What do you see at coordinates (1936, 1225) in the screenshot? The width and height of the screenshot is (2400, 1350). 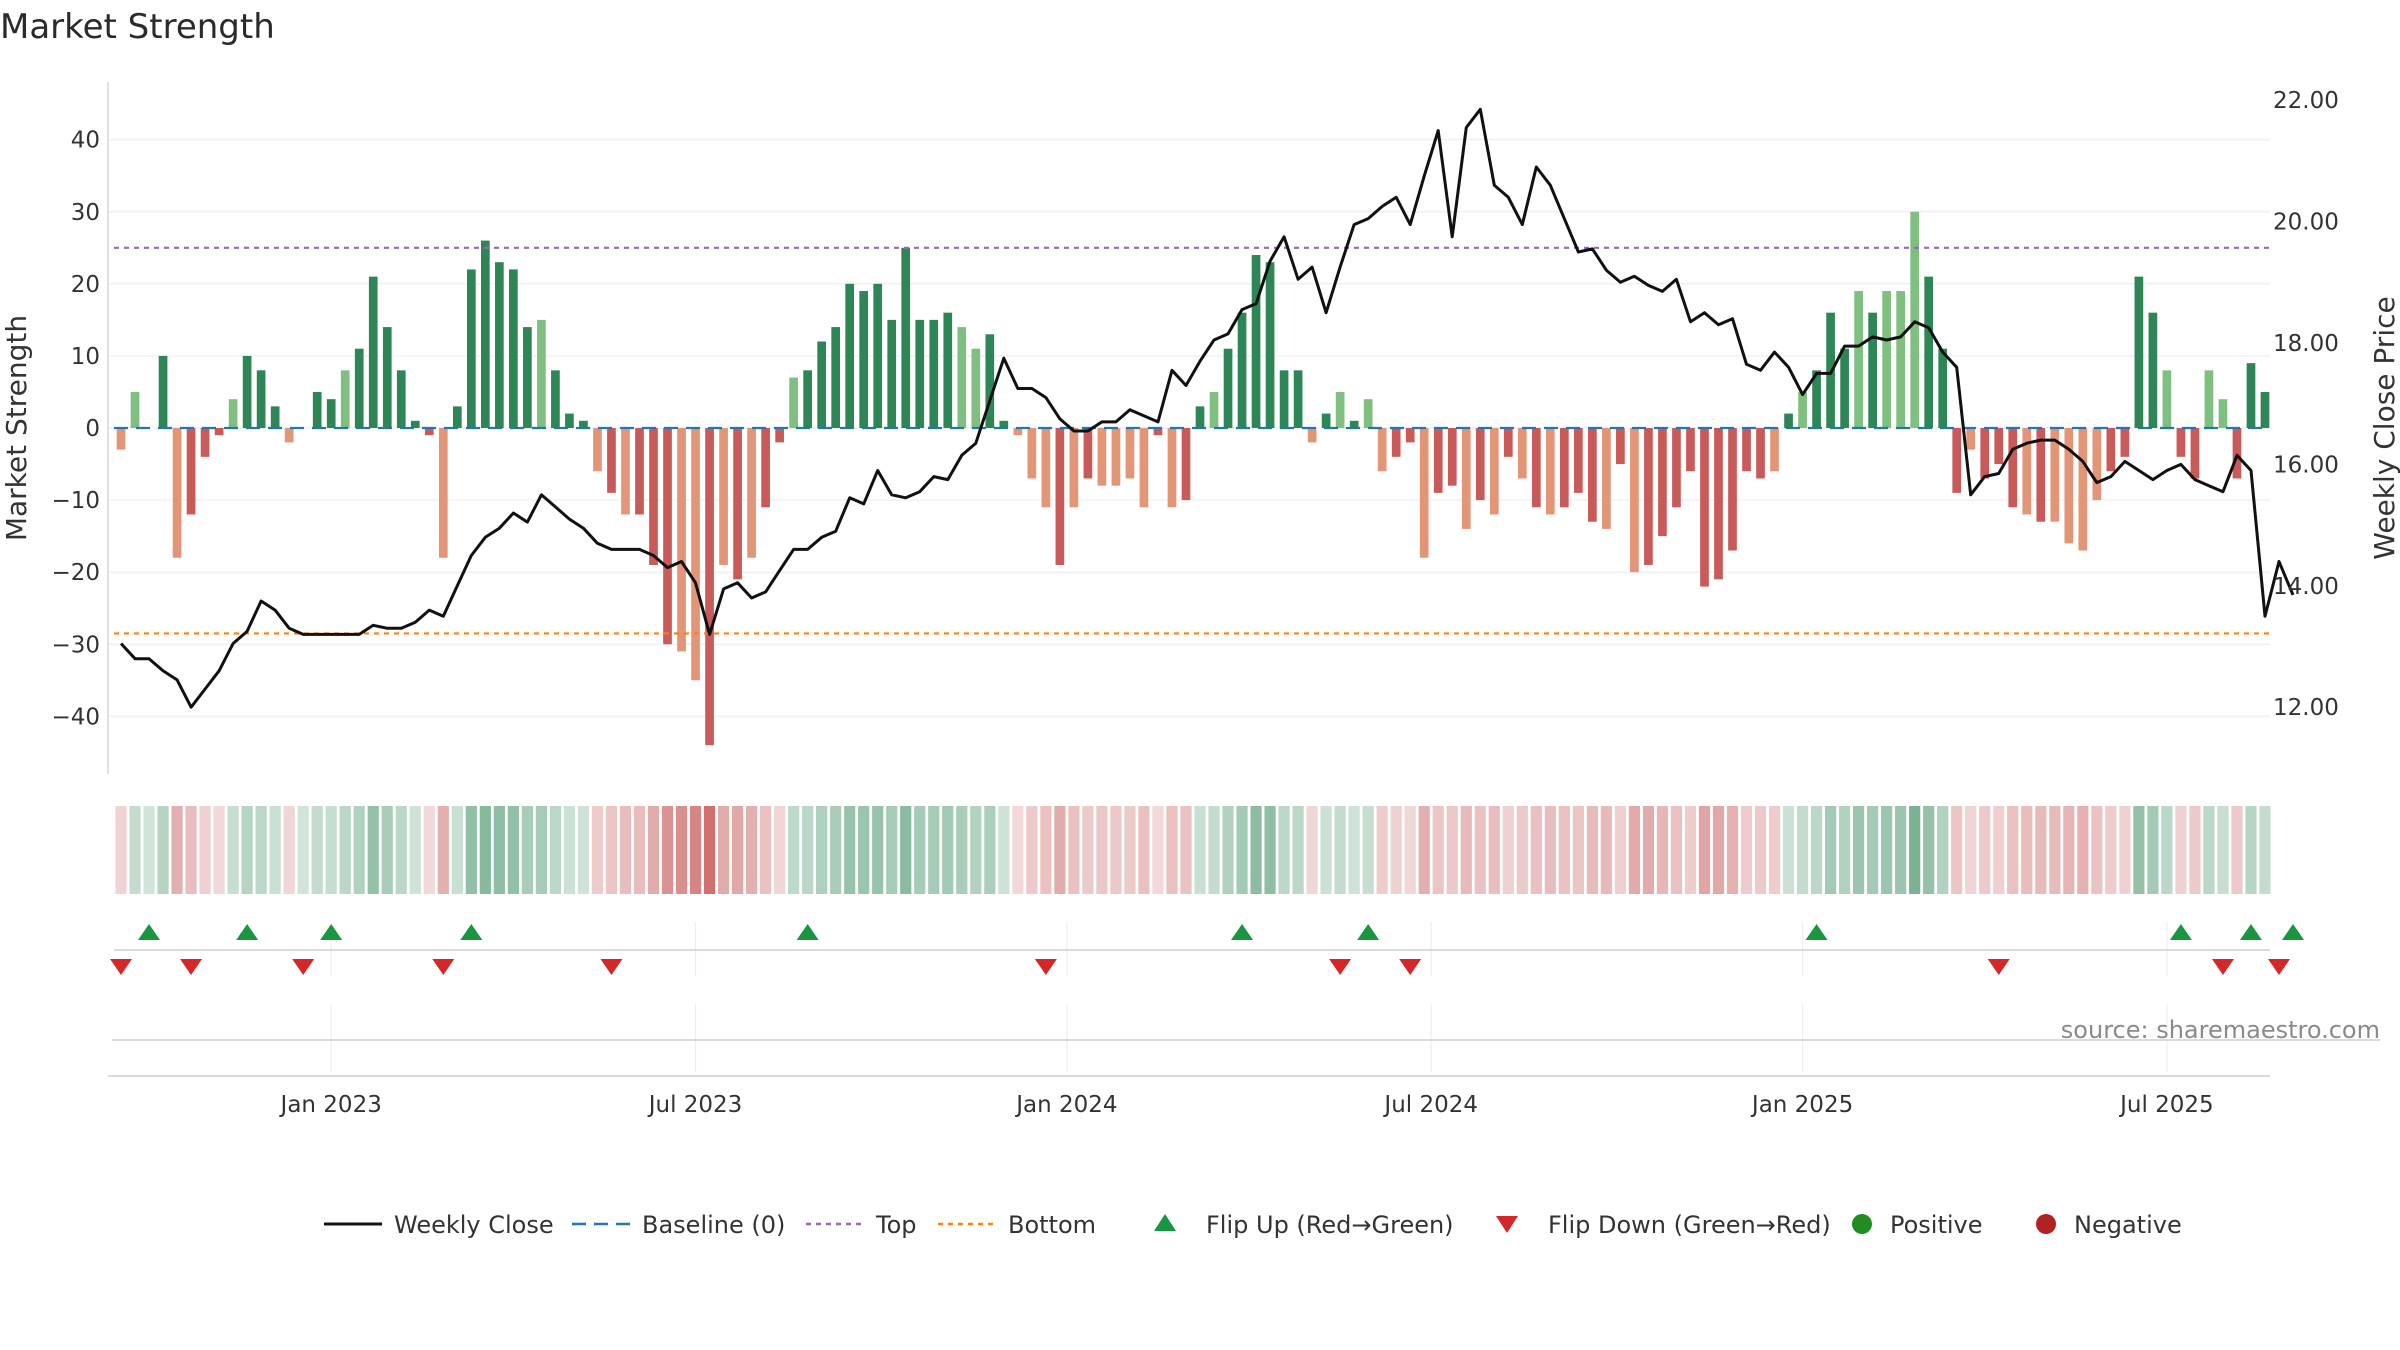 I see `legend-label: Positive` at bounding box center [1936, 1225].